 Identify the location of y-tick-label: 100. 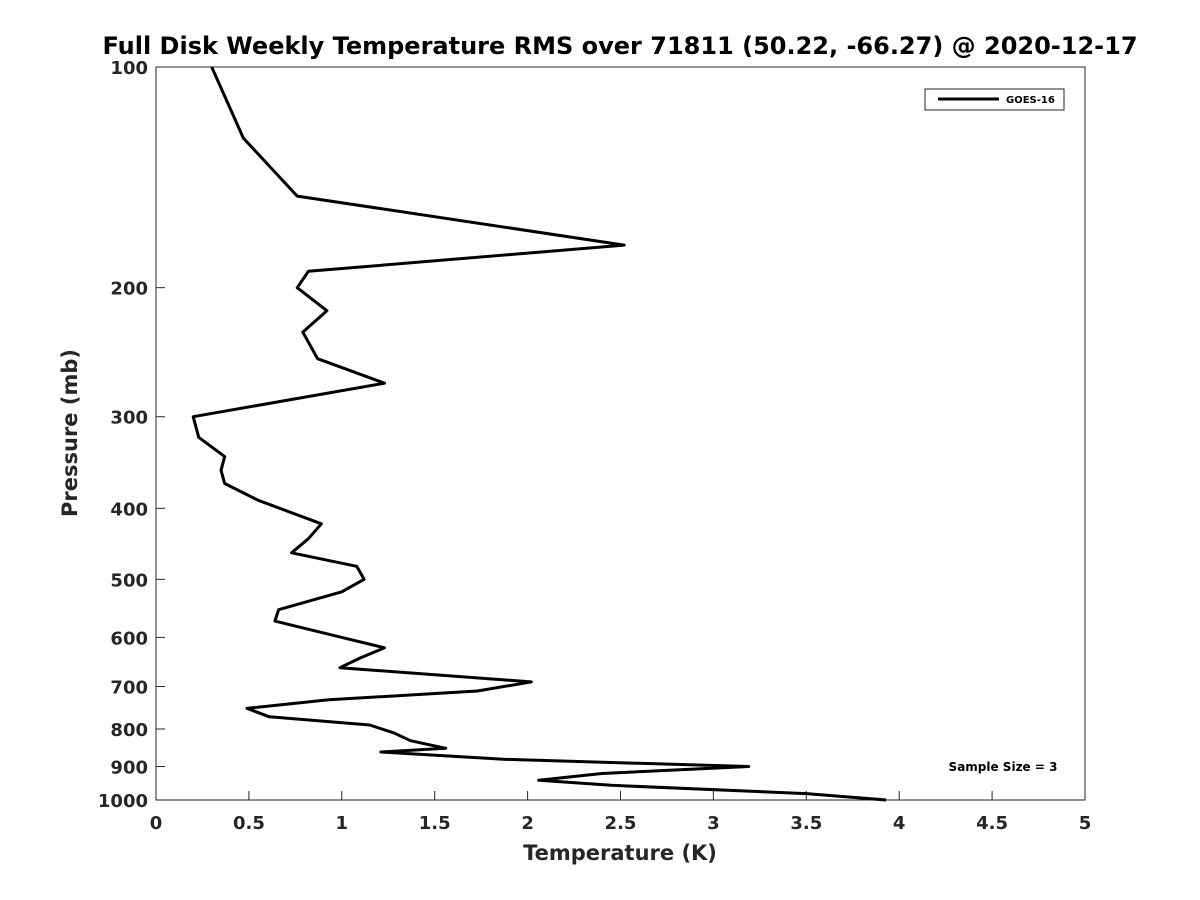
(129, 68).